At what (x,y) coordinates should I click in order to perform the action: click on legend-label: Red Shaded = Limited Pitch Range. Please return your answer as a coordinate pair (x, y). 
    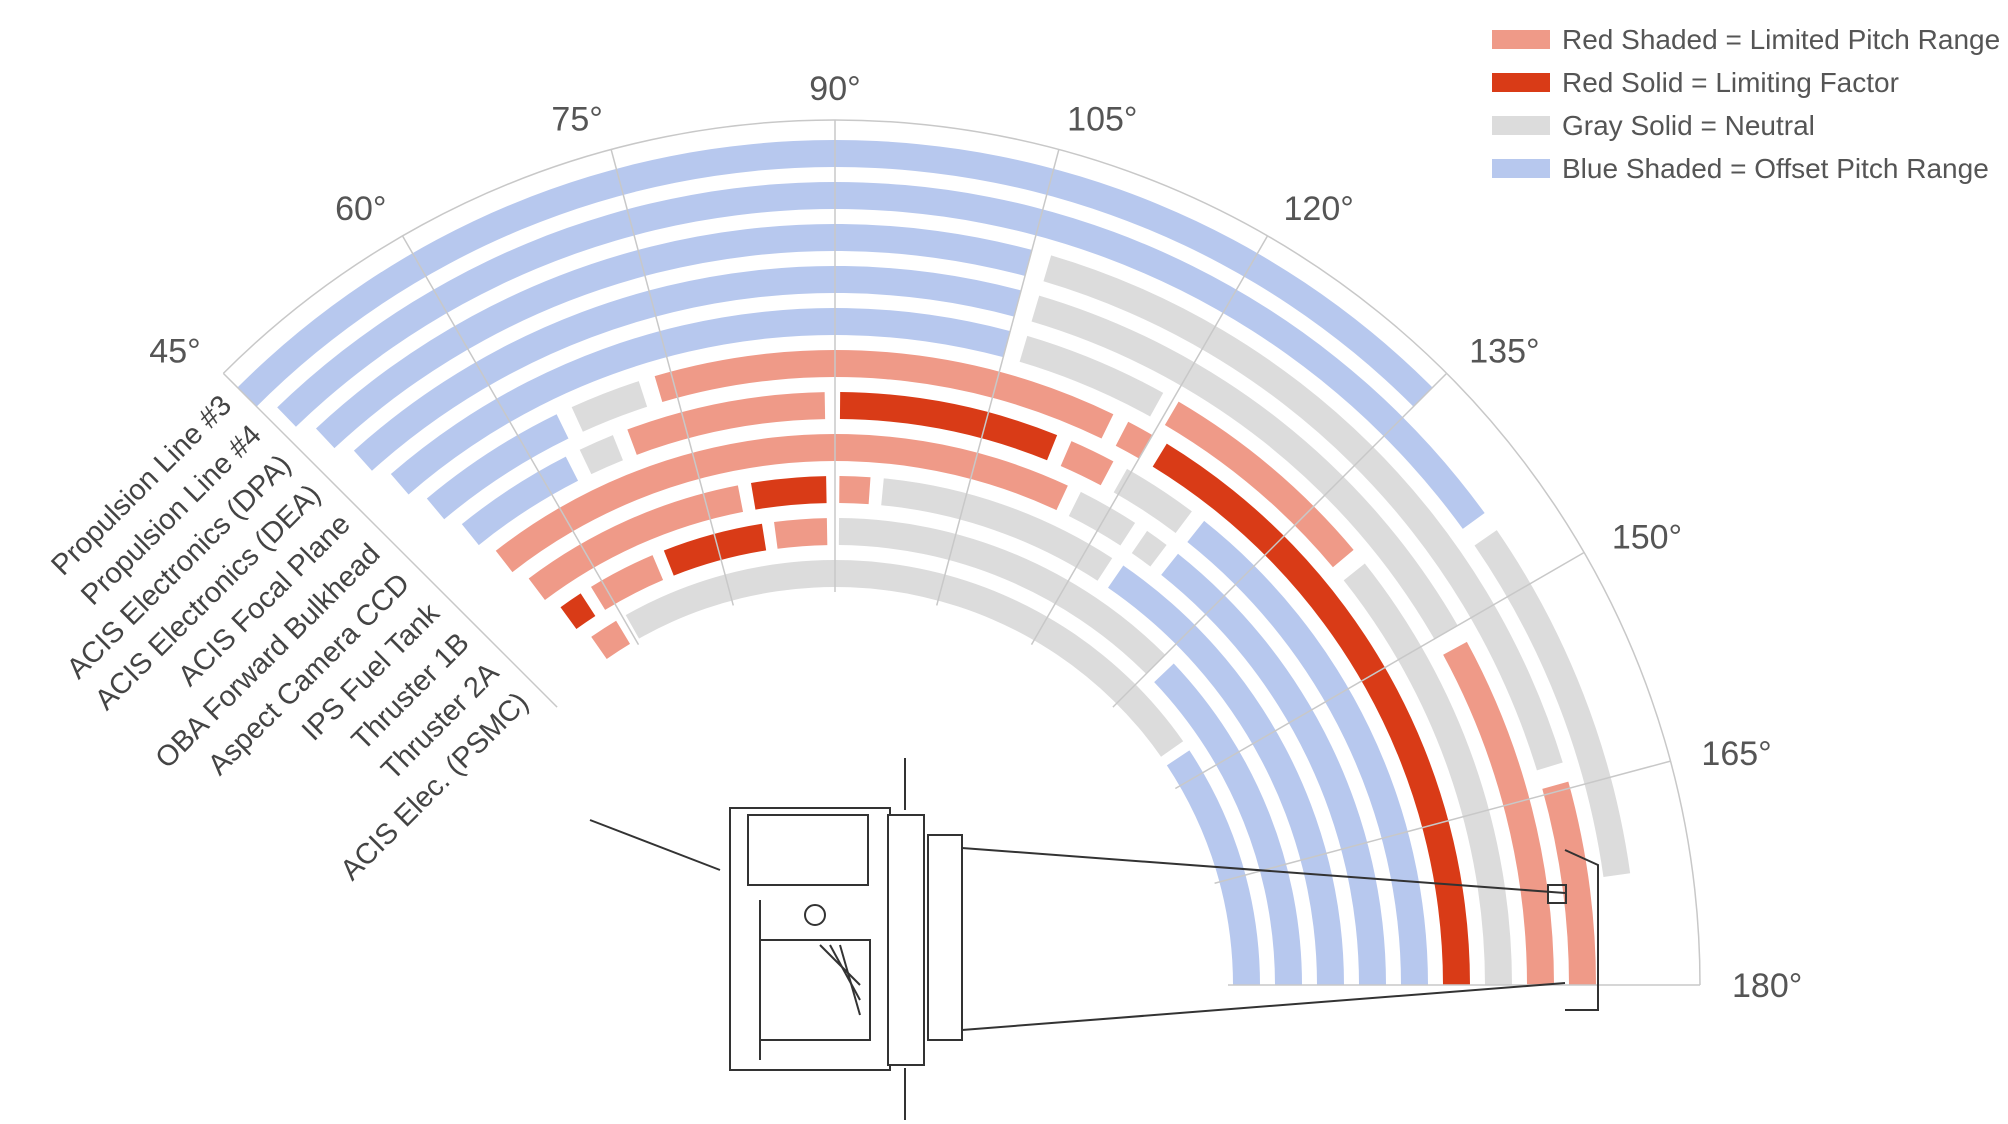
    Looking at the image, I should click on (1781, 39).